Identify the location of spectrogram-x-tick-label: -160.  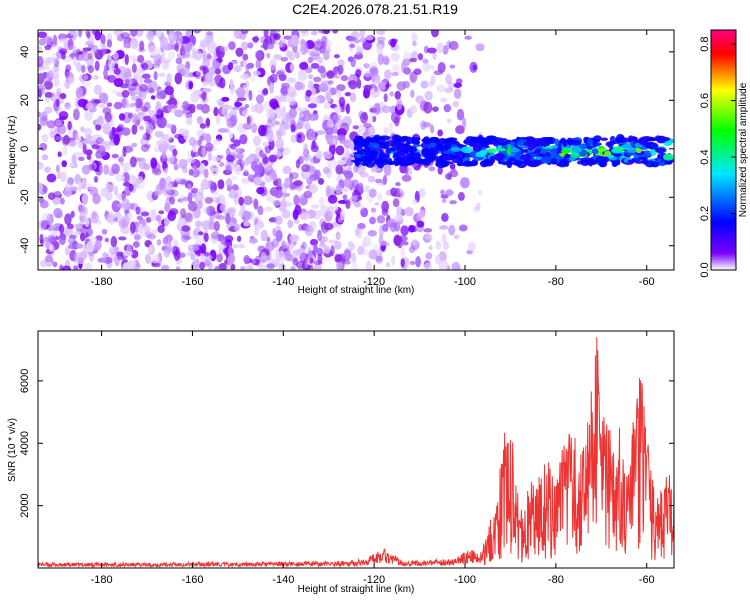
(192, 282).